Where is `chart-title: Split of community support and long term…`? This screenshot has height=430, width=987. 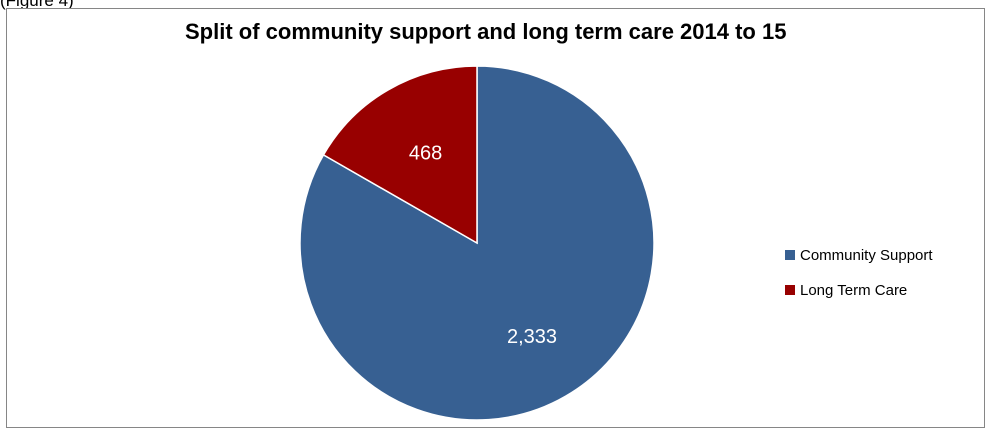
chart-title: Split of community support and long term… is located at coordinates (486, 31).